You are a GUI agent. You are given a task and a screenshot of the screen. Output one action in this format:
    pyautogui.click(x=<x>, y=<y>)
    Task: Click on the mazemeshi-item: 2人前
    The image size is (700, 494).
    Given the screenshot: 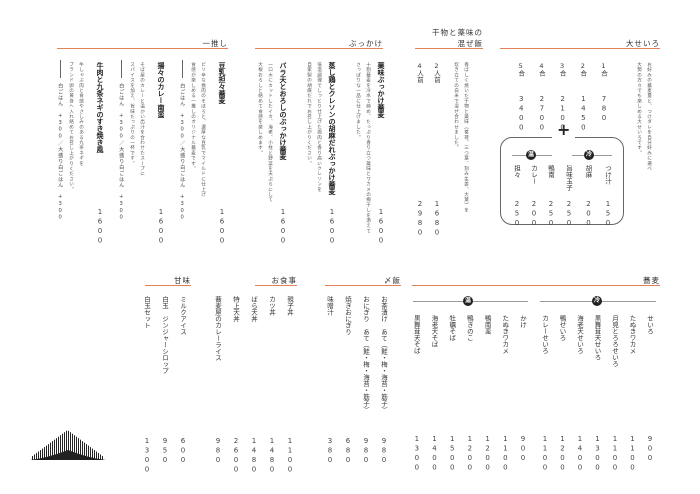 What is the action you would take?
    pyautogui.click(x=436, y=72)
    